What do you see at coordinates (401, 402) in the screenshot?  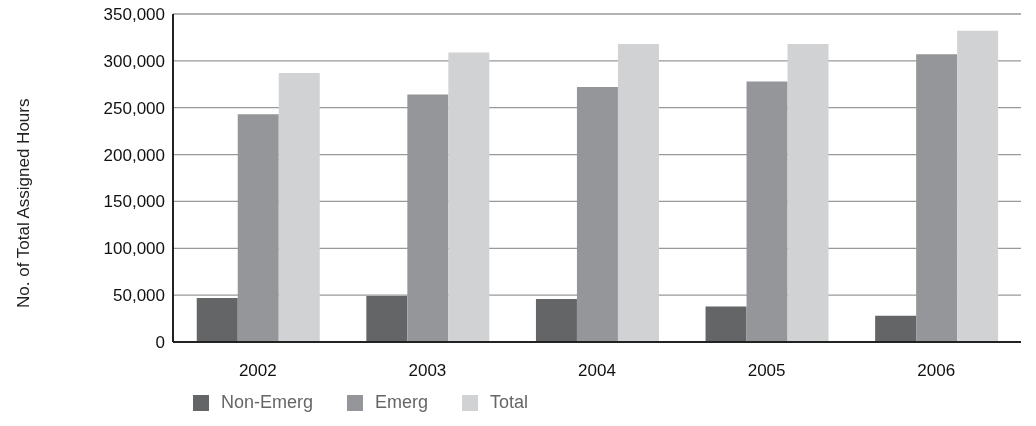 I see `legend-label: Emerg` at bounding box center [401, 402].